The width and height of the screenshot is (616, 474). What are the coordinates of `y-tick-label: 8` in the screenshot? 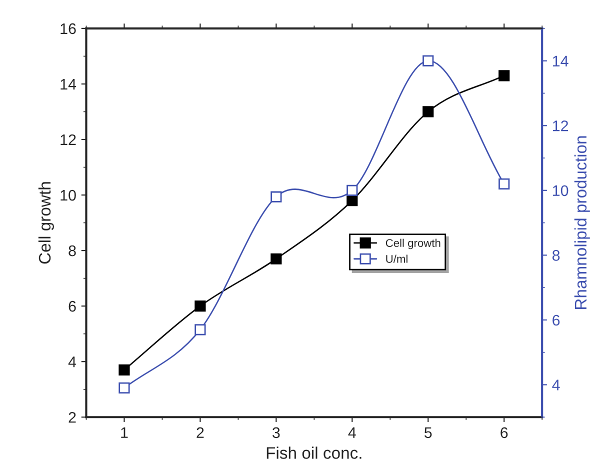 It's located at (72, 250).